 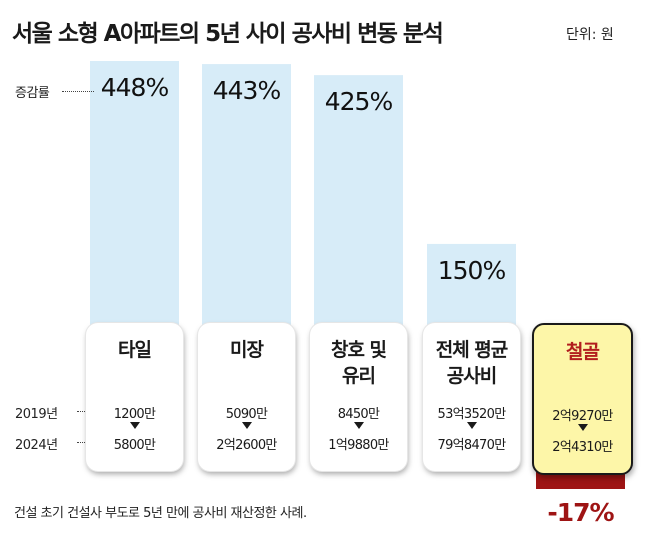 I want to click on category-label-3: 창호 및 유리, so click(x=358, y=363).